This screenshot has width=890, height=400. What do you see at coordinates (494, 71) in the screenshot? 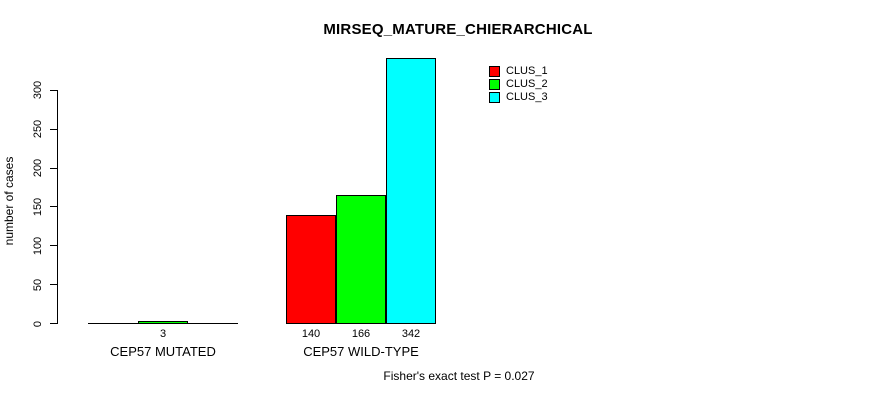
I see `clus_1-swatch-icon` at bounding box center [494, 71].